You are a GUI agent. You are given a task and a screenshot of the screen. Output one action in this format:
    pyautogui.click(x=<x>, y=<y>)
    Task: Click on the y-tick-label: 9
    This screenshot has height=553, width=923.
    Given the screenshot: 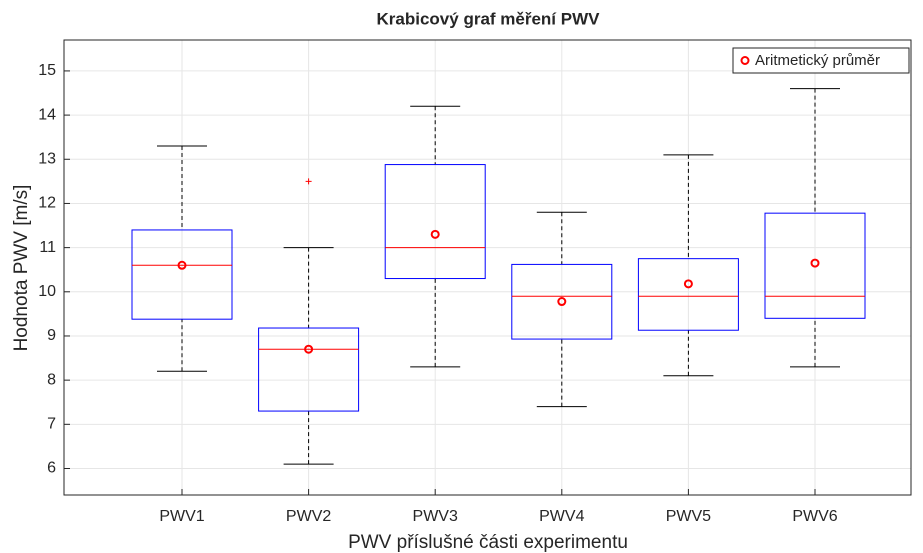 What is the action you would take?
    pyautogui.click(x=51, y=335)
    